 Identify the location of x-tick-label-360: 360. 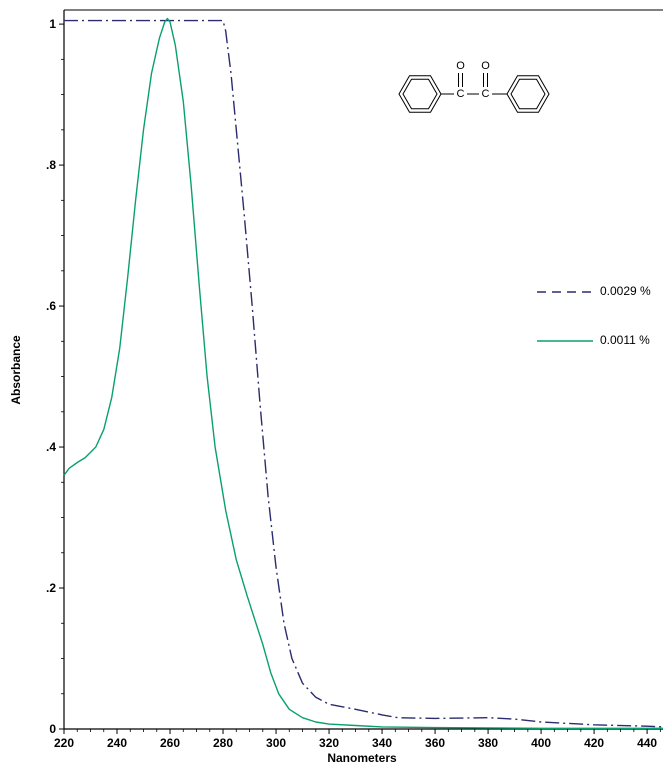
(435, 743).